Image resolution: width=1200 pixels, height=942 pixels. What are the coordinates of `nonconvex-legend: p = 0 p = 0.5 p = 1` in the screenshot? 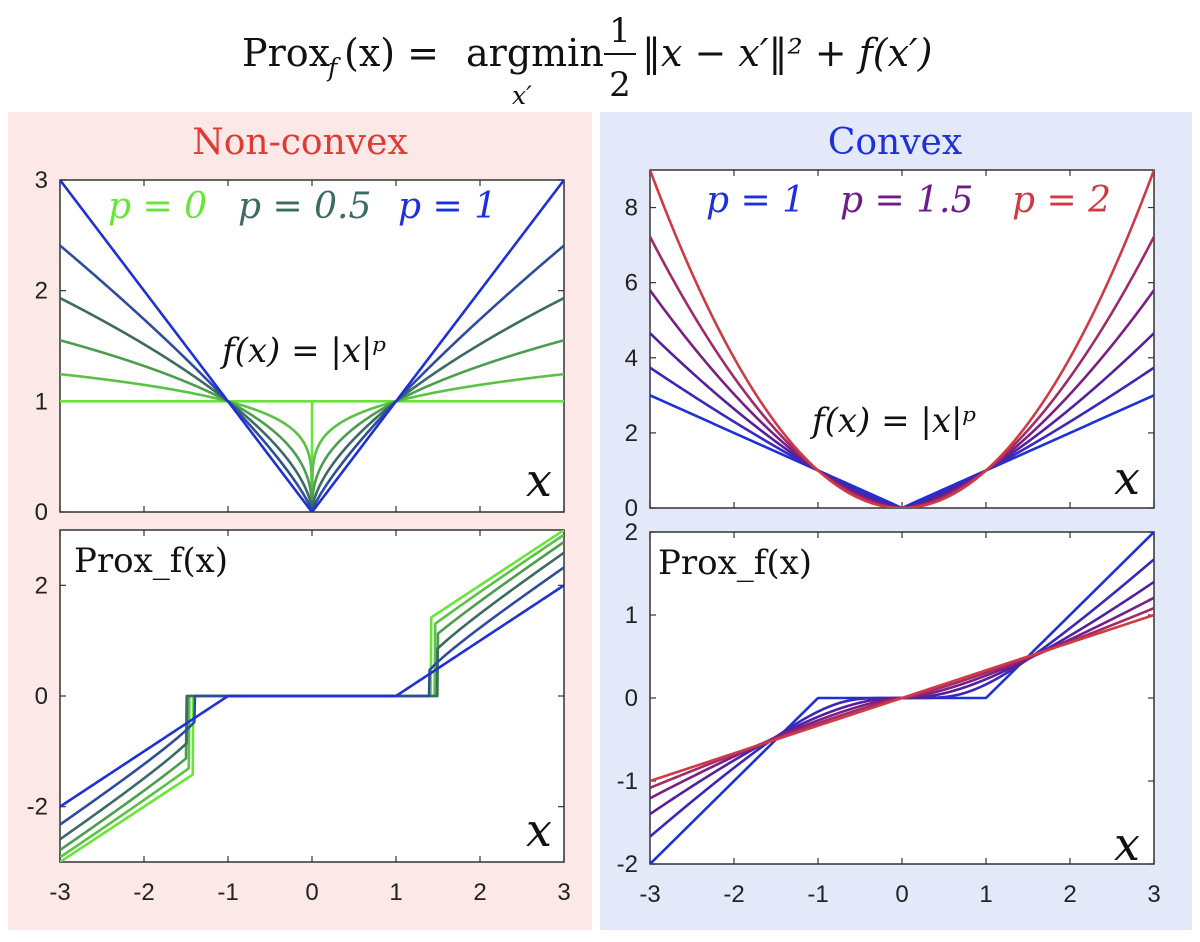 It's located at (302, 206).